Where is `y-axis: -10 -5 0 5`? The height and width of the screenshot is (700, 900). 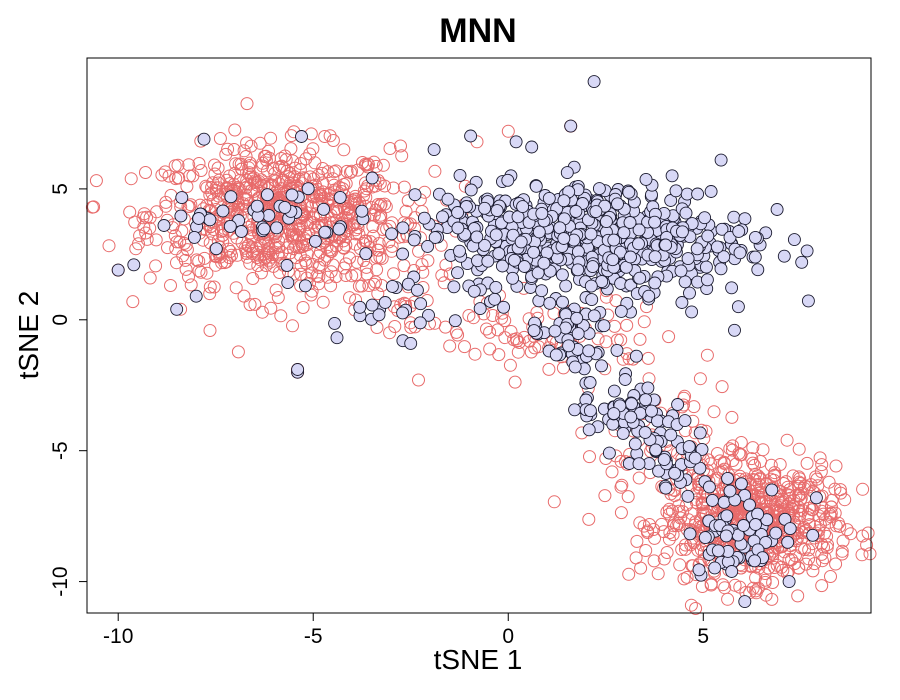
y-axis: -10 -5 0 5 is located at coordinates (68, 390).